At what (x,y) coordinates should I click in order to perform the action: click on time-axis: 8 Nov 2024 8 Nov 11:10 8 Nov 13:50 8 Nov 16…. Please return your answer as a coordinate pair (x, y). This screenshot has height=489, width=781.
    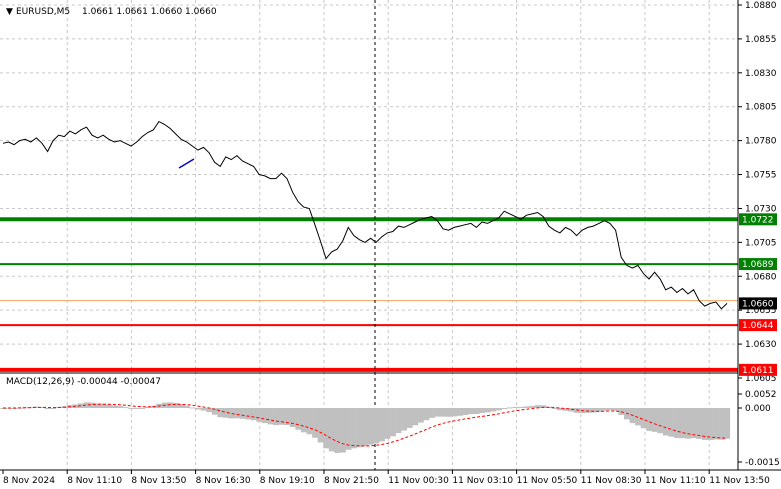
    Looking at the image, I should click on (386, 478).